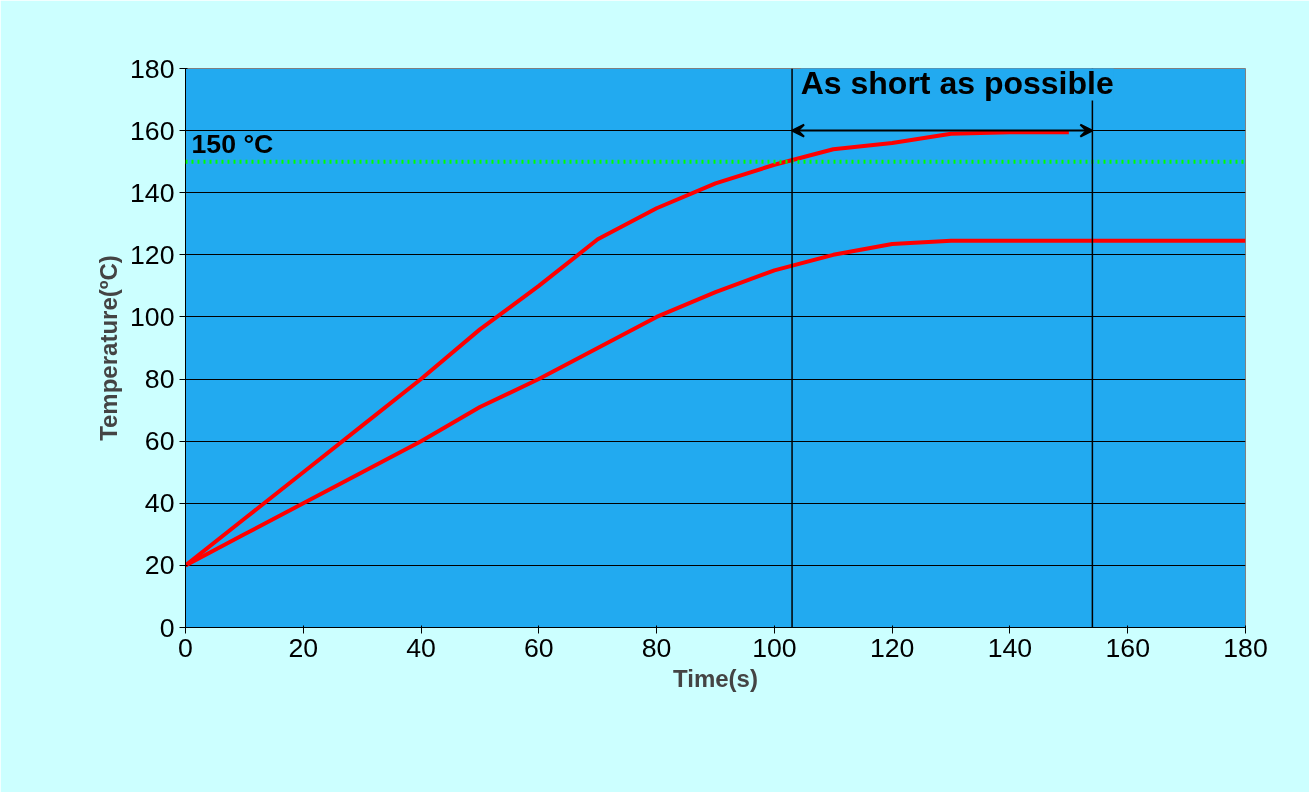 Image resolution: width=1309 pixels, height=792 pixels. I want to click on y-tick-label: 160, so click(152, 130).